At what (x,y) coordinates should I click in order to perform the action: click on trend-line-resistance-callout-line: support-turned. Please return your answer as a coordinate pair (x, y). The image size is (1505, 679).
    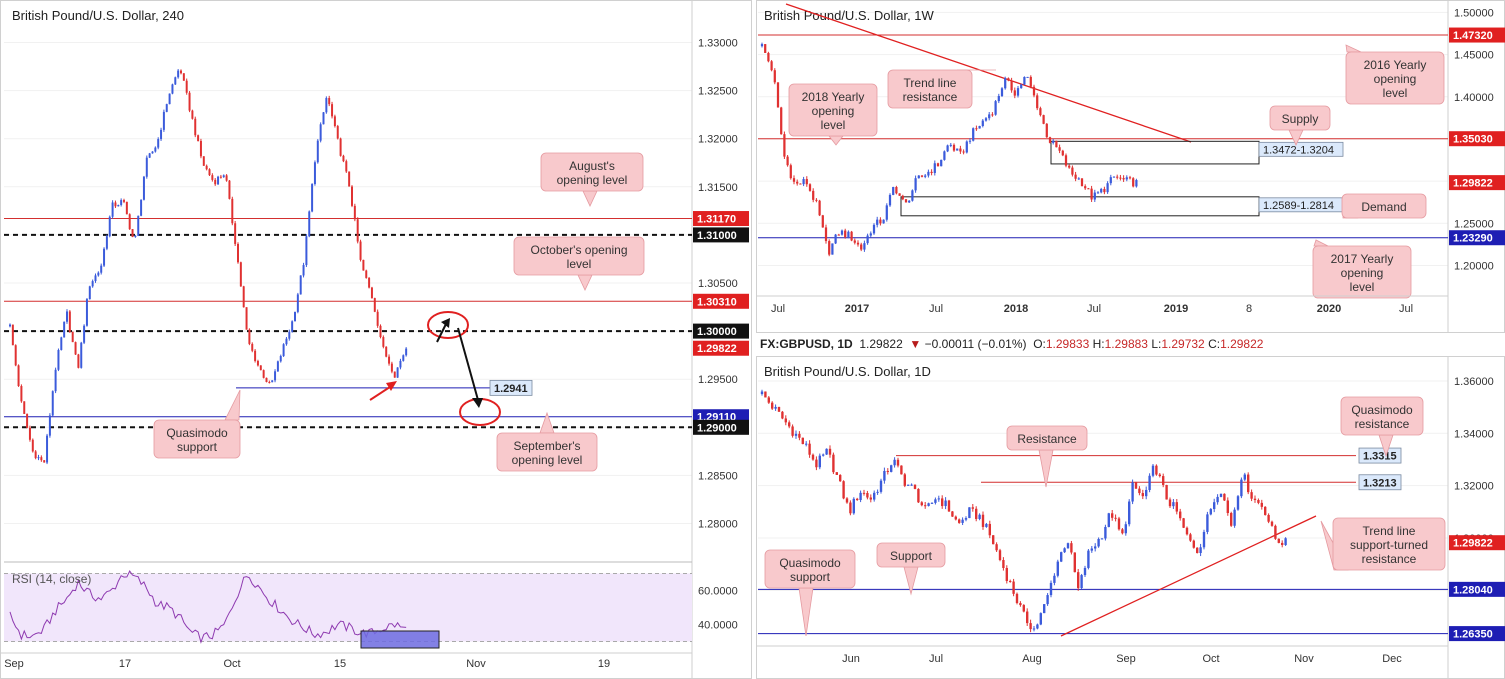
    Looking at the image, I should click on (1389, 545).